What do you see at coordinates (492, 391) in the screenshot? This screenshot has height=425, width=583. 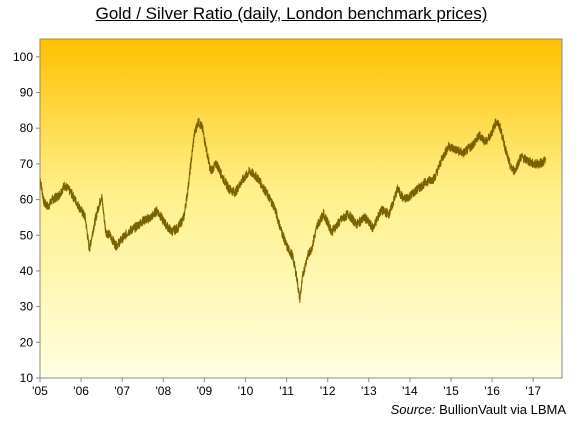 I see `x-tick-label: '16` at bounding box center [492, 391].